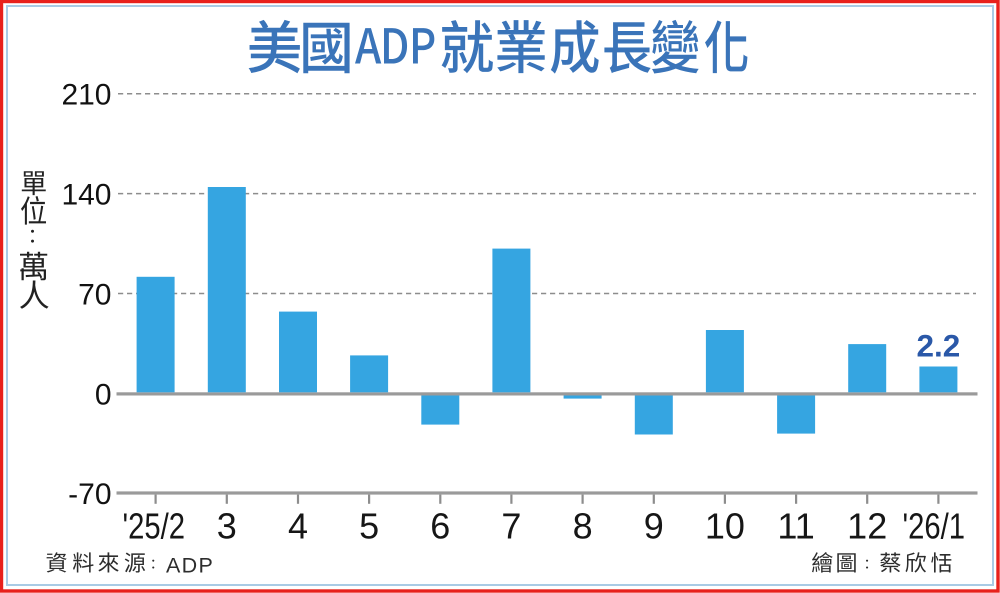  What do you see at coordinates (795, 526) in the screenshot?
I see `svg-text: 11` at bounding box center [795, 526].